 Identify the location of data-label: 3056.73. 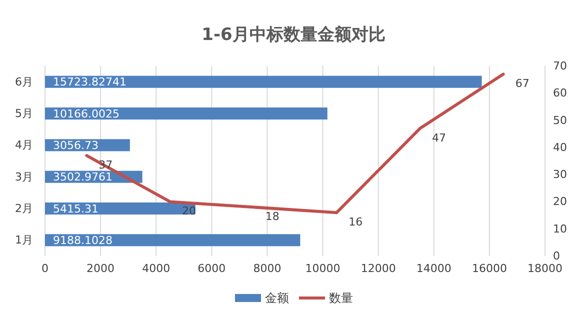
(75, 145).